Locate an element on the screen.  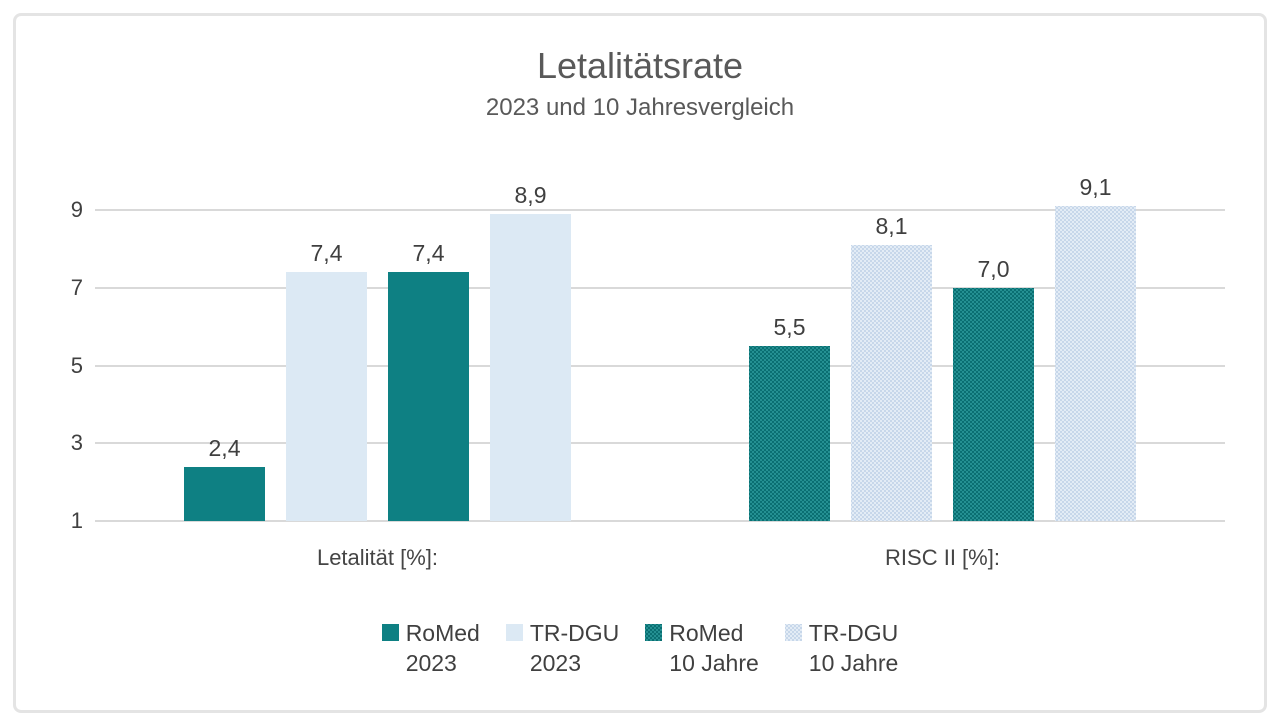
legend-item: RoMed 10 Jahre is located at coordinates (702, 648).